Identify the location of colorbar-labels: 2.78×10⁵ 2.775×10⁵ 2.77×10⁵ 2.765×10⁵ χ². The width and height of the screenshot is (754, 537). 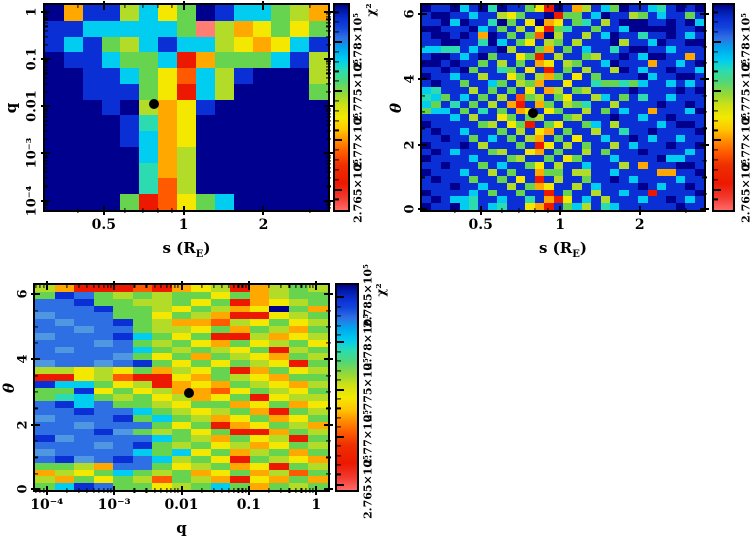
(365, 113).